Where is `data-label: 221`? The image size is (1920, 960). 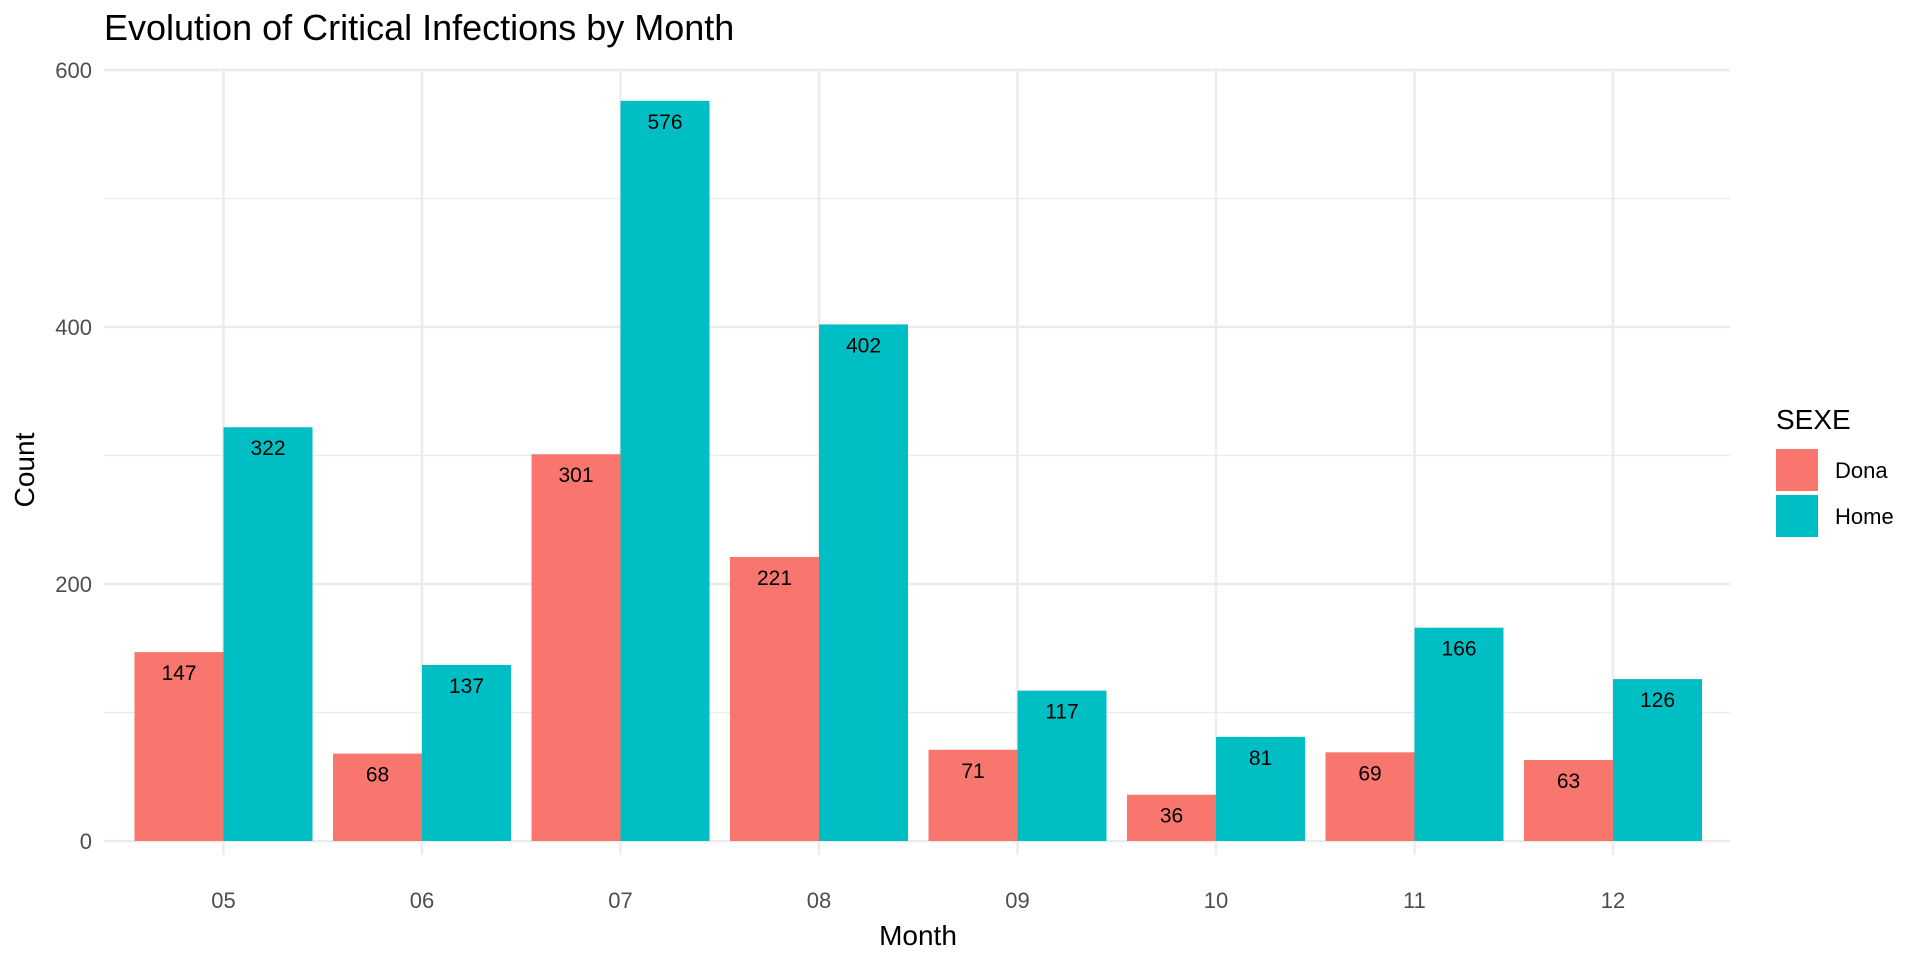
data-label: 221 is located at coordinates (774, 578).